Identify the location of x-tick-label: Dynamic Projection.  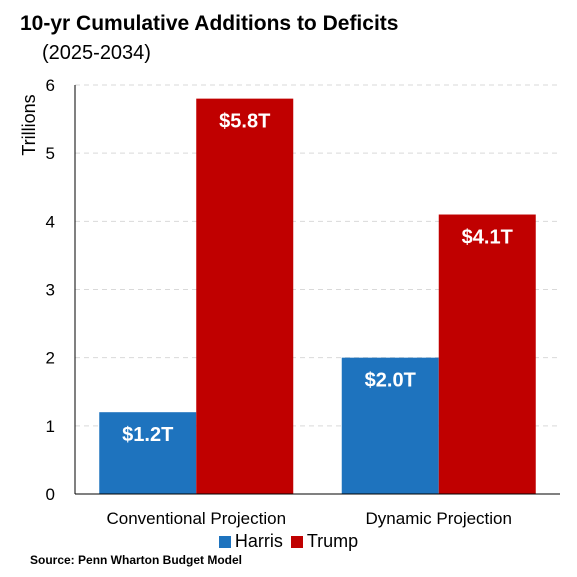
(439, 518).